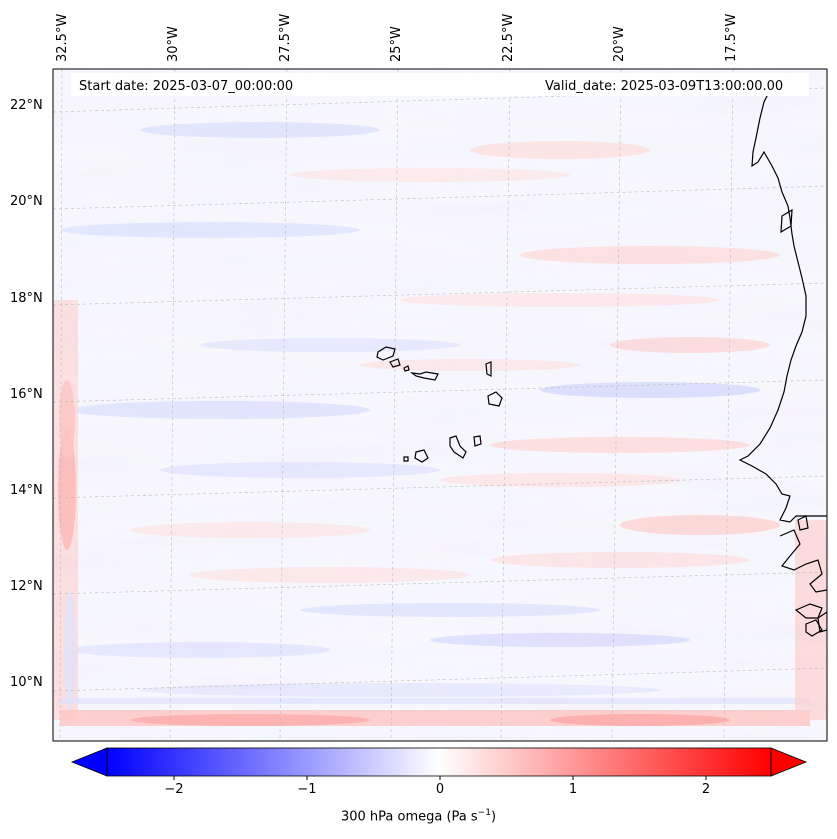 Image resolution: width=837 pixels, height=839 pixels. Describe the element at coordinates (186, 86) in the screenshot. I see `start-date-label: Start date: 2025-03-07_00:00:00` at that location.